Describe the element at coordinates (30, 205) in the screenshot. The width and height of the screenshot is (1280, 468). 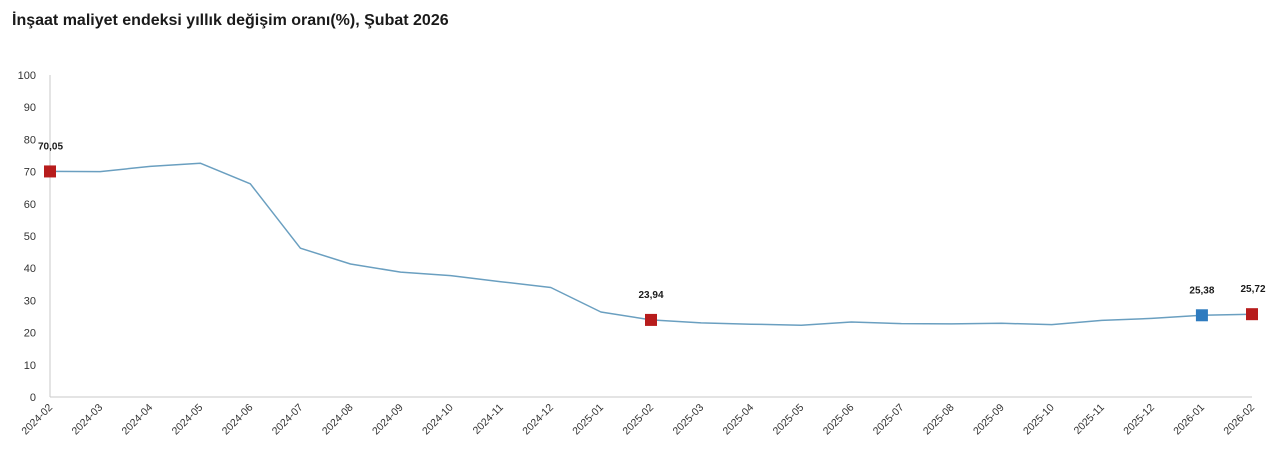
I see `y-tick-label: 60` at that location.